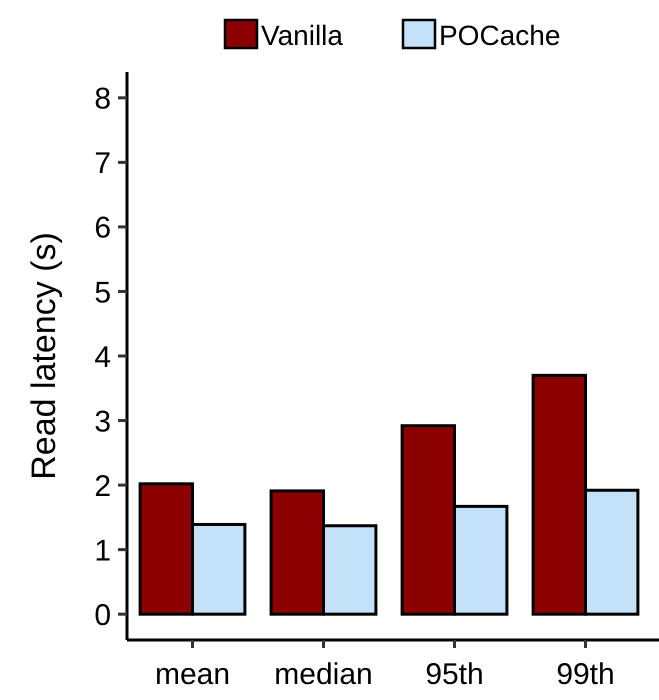 The width and height of the screenshot is (659, 700). What do you see at coordinates (192, 674) in the screenshot?
I see `x-tick-label: mean` at bounding box center [192, 674].